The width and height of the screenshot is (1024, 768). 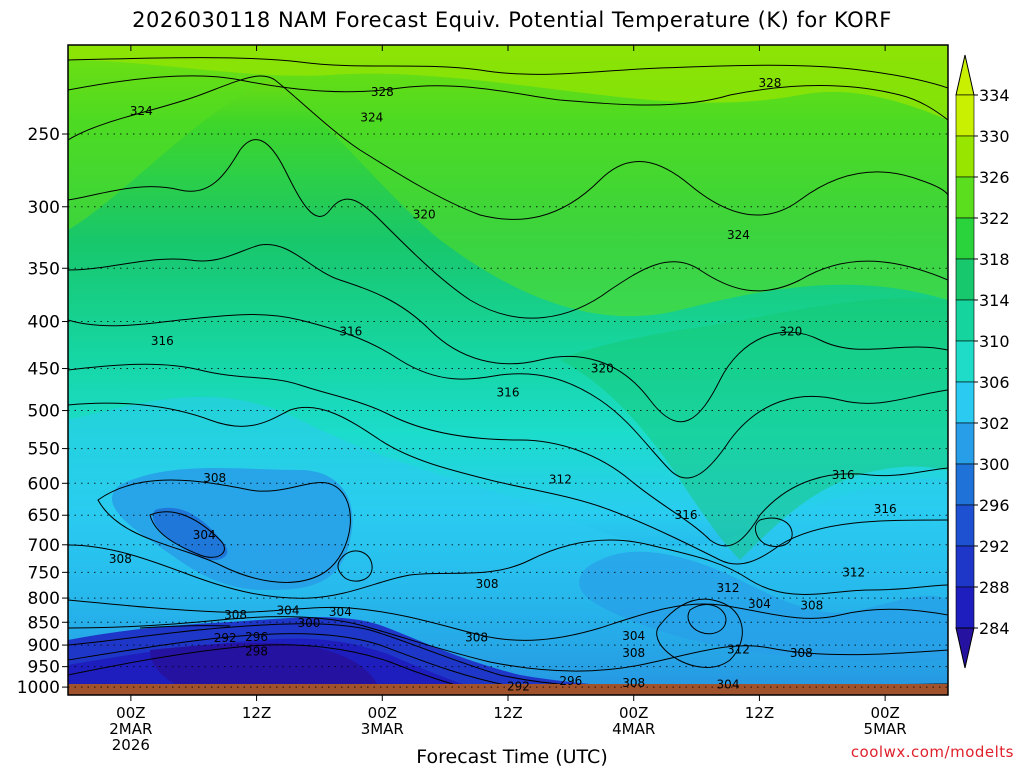 I want to click on colorbar-label: 318, so click(x=994, y=259).